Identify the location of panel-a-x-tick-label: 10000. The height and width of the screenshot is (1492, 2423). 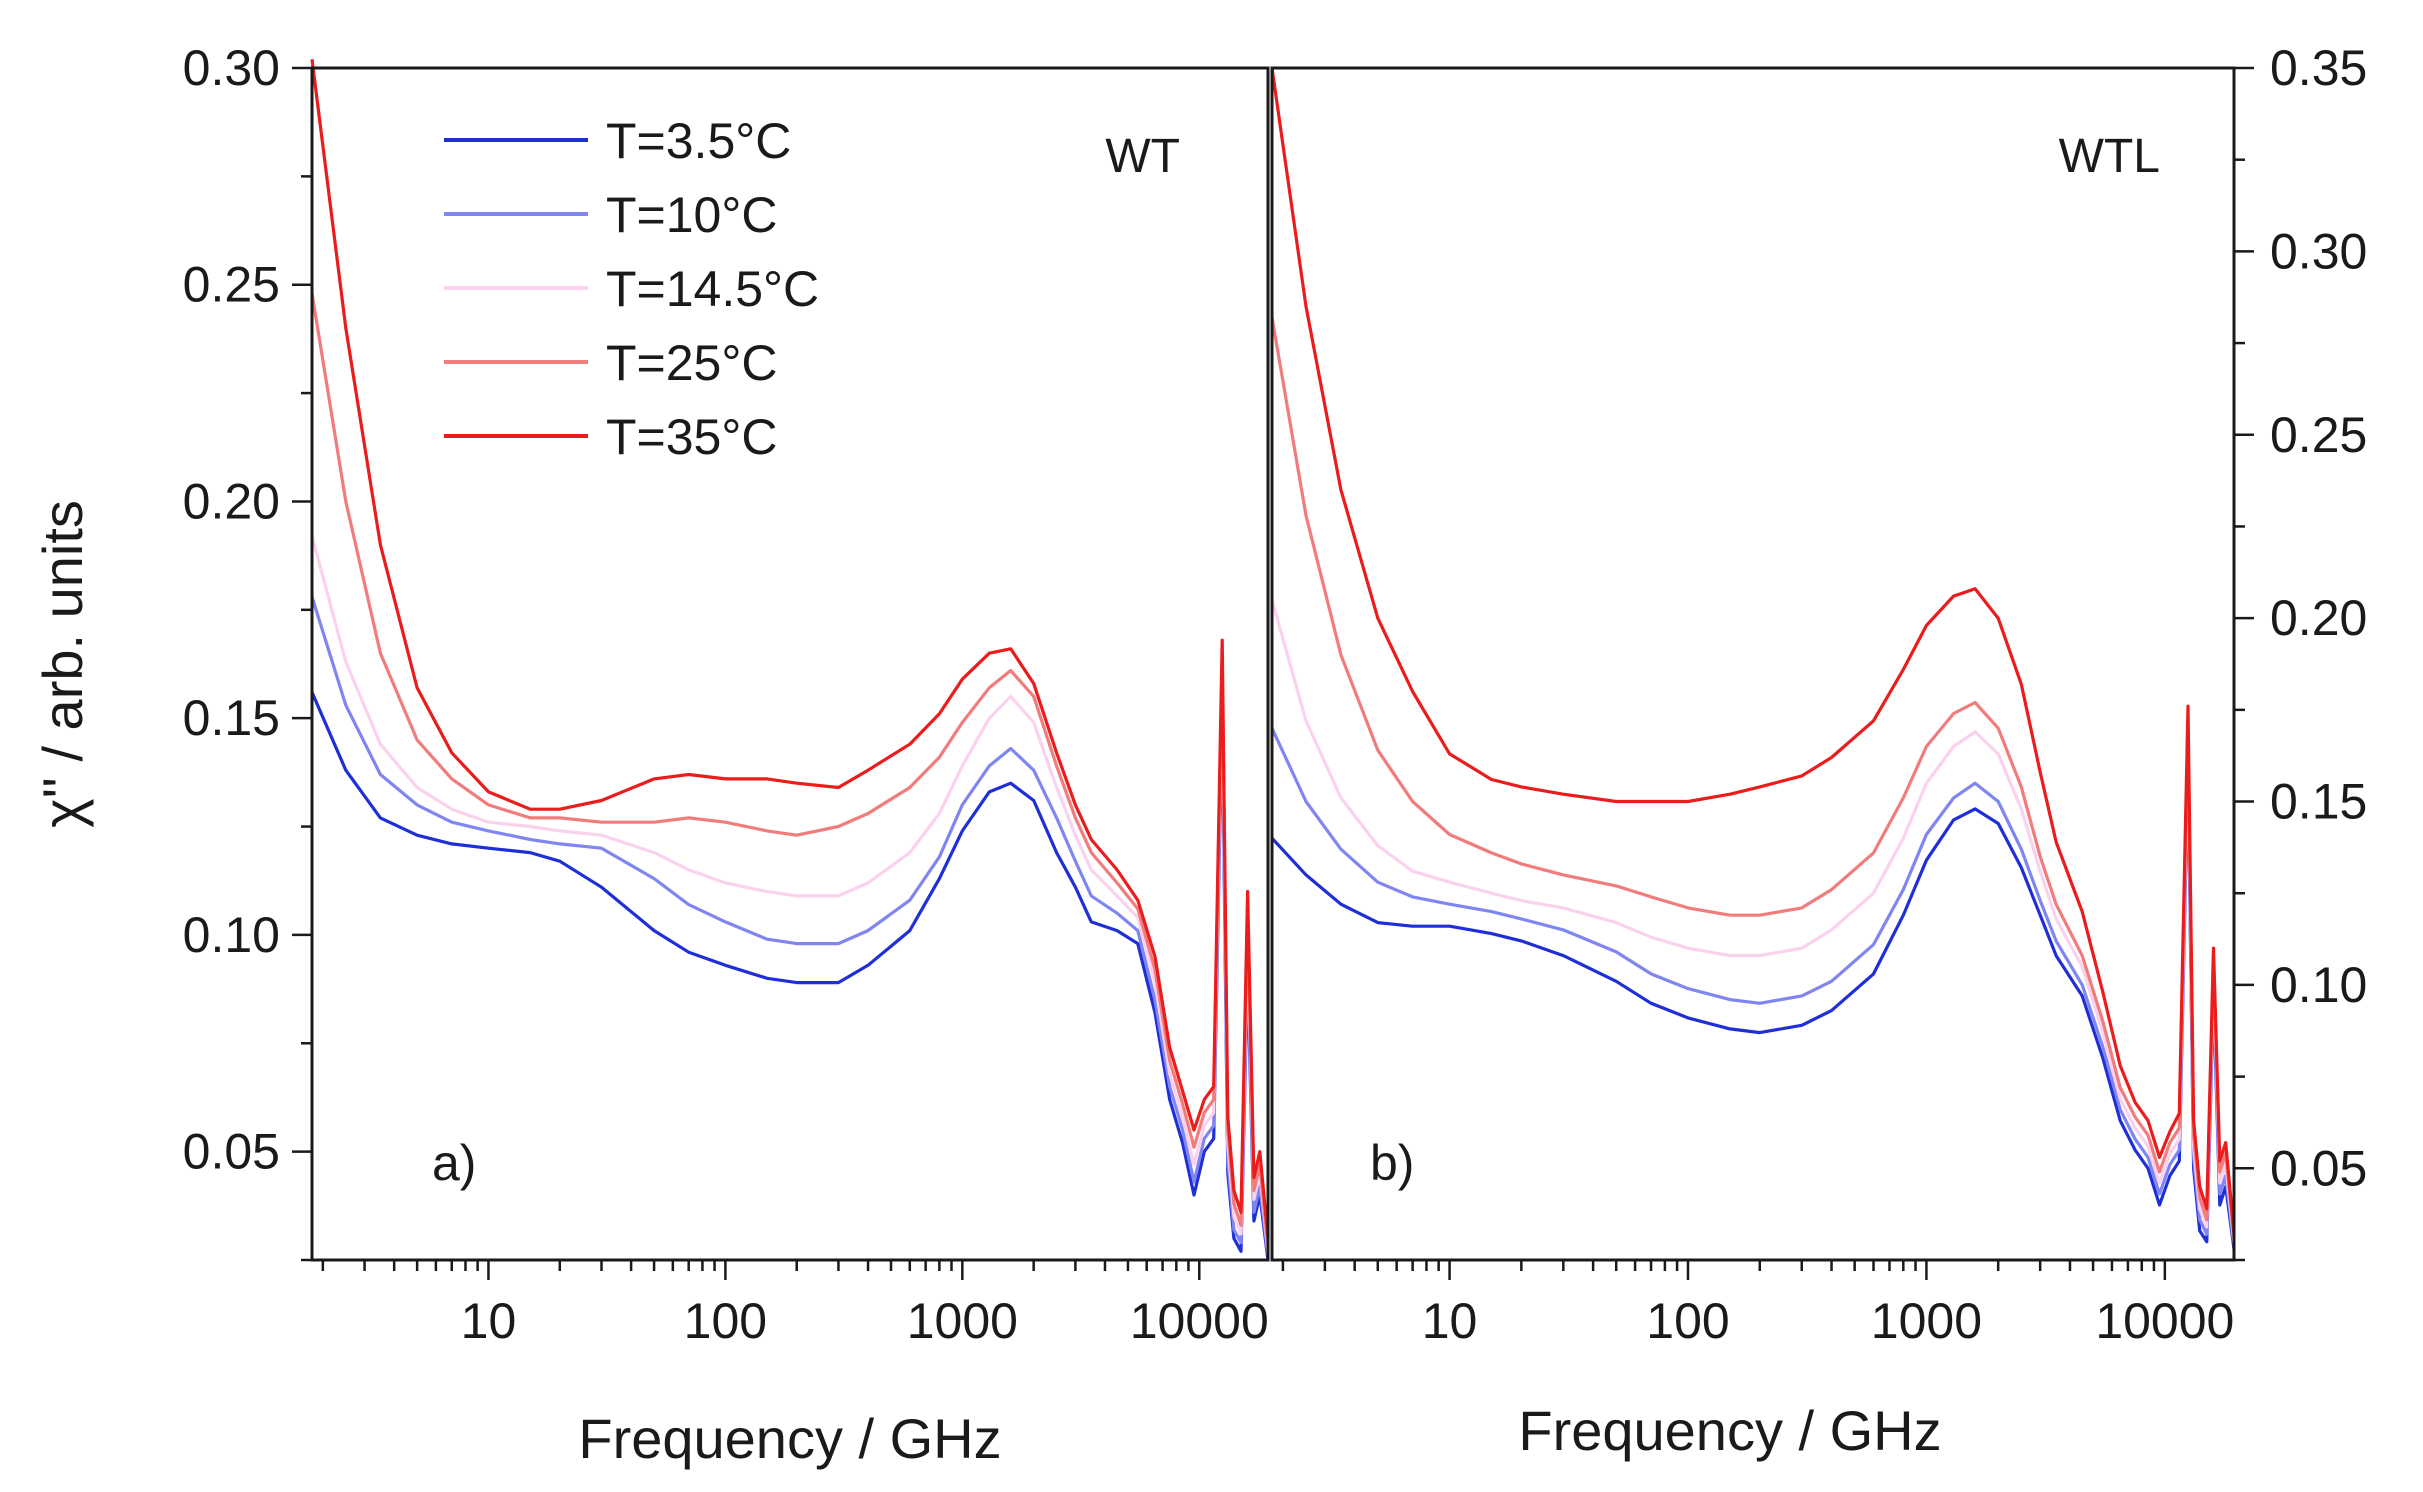
(1199, 1321).